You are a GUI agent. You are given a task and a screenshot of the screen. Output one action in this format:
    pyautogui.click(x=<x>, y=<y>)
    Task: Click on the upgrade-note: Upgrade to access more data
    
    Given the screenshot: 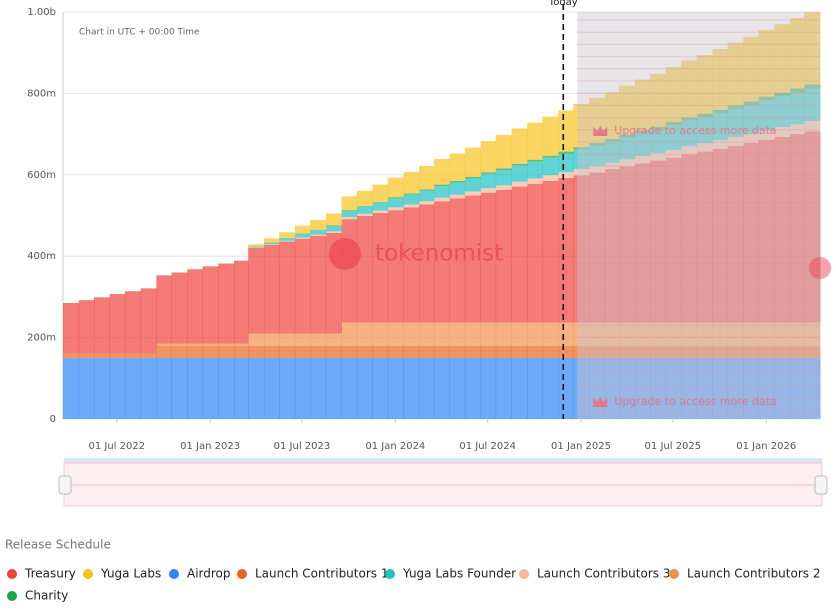 What is the action you would take?
    pyautogui.click(x=695, y=130)
    